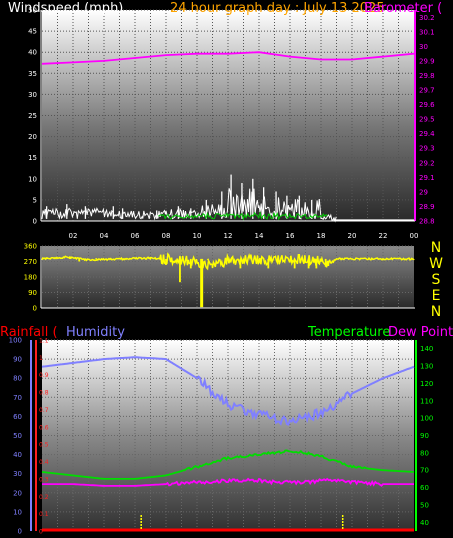 The image size is (453, 538). Describe the element at coordinates (17, 493) in the screenshot. I see `humidity-y-tick: 20` at that location.